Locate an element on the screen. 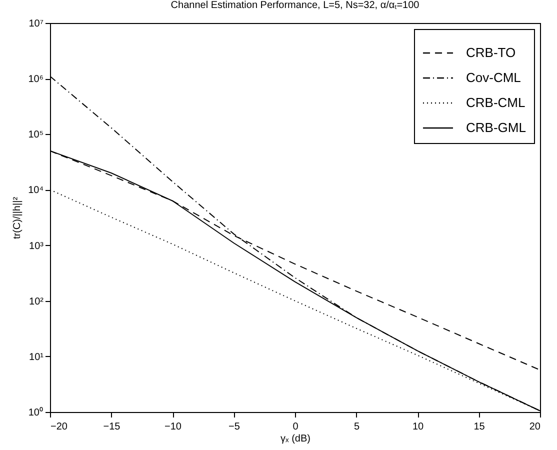 The image size is (557, 450). x-tick-label: 15 is located at coordinates (480, 427).